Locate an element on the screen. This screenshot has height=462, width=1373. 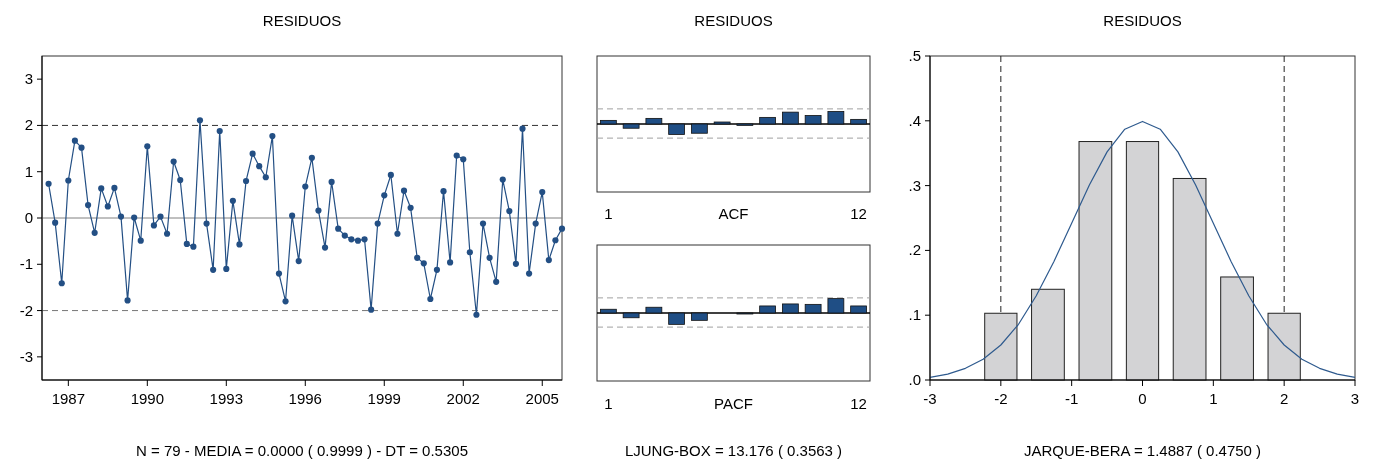
y-tick-label: 2 is located at coordinates (28, 125).